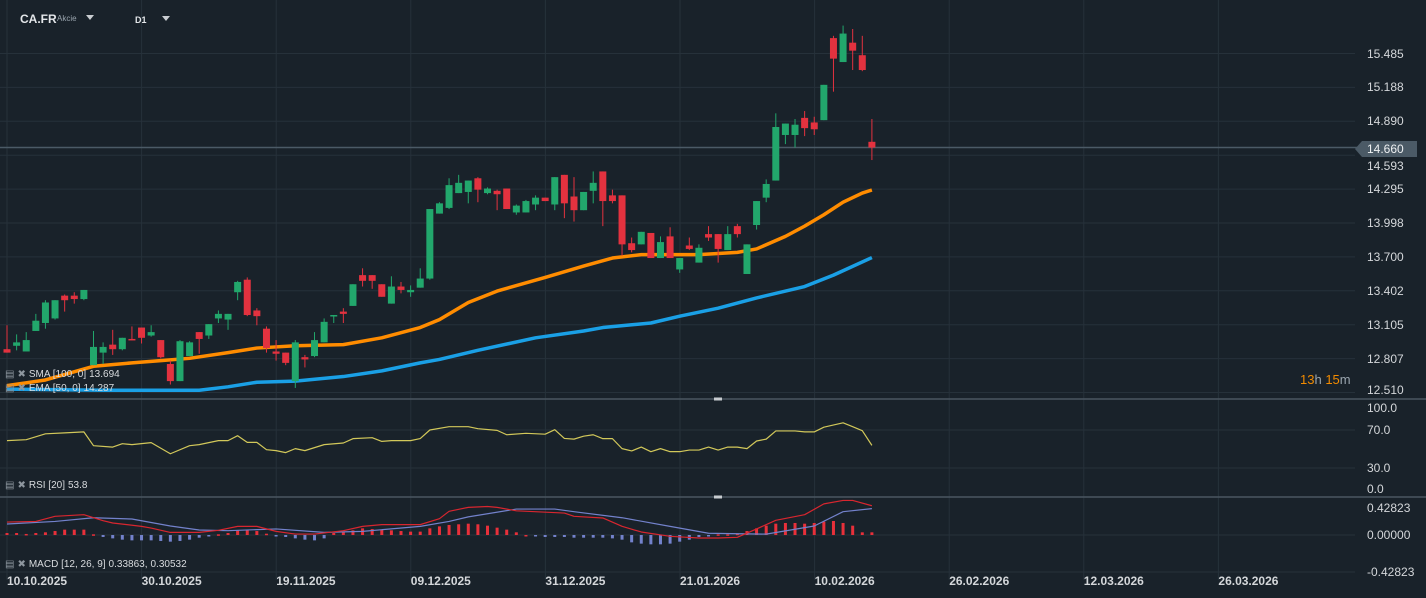 This screenshot has height=598, width=1426. What do you see at coordinates (62, 375) in the screenshot?
I see `sma-legend: ▤ ✖ SMA [100, 0] 13.694` at bounding box center [62, 375].